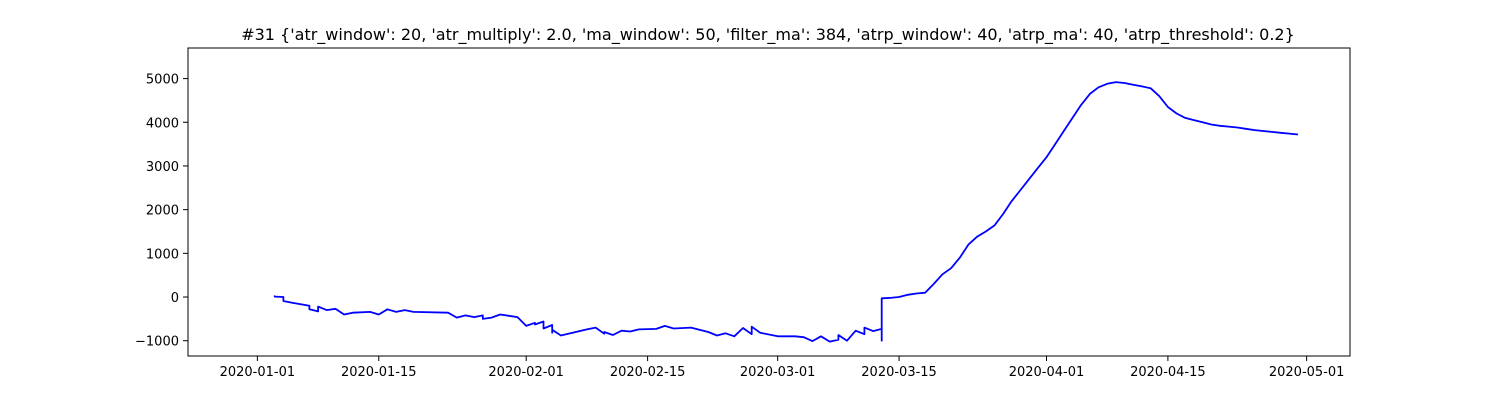 This screenshot has width=1500, height=400. I want to click on x-tick-label: 2020-01-01, so click(258, 372).